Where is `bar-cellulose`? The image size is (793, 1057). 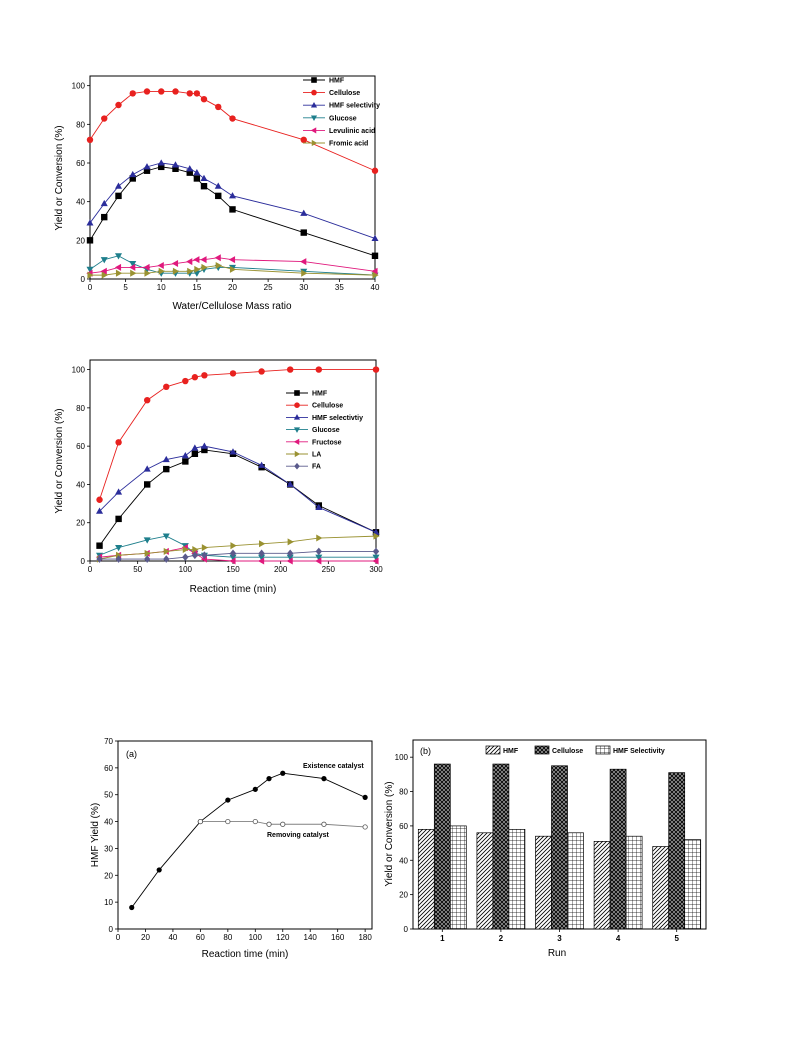
bar-cellulose is located at coordinates (501, 846).